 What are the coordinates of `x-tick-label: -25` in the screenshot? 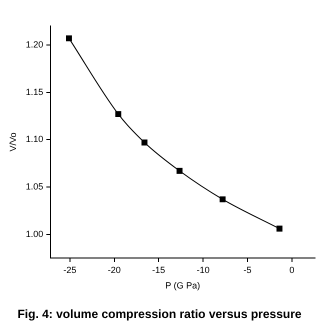 It's located at (69, 269).